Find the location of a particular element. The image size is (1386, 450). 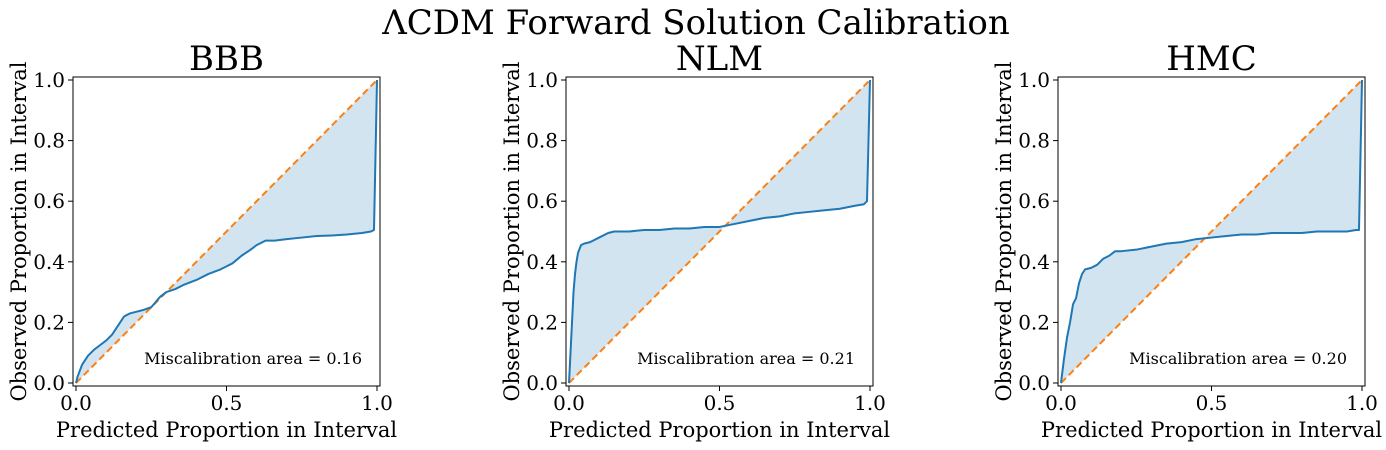

panel-title: HMC is located at coordinates (1211, 59).